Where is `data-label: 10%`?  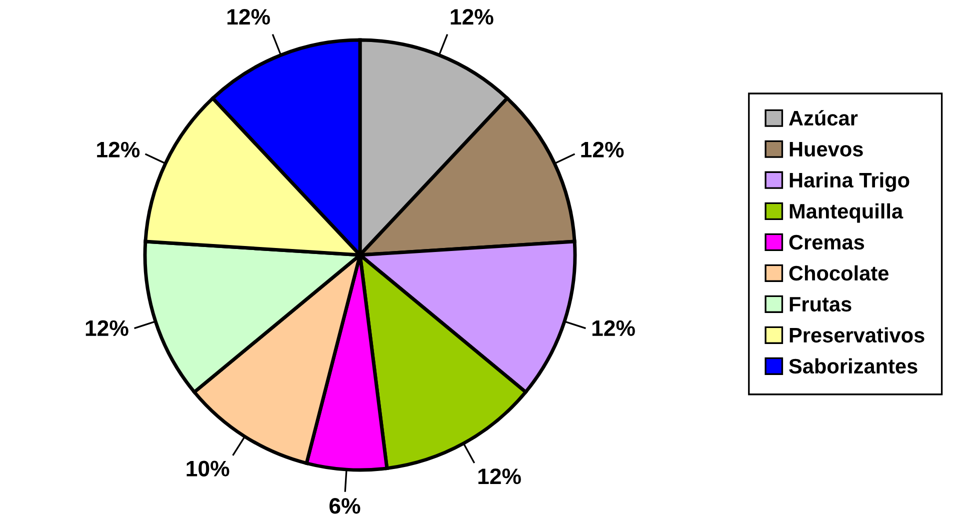
data-label: 10% is located at coordinates (208, 468).